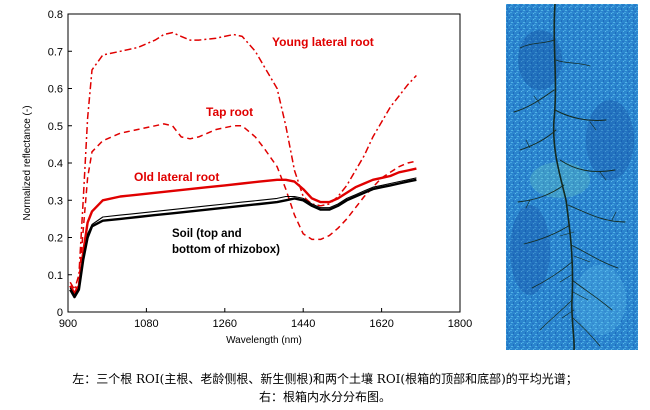 The height and width of the screenshot is (410, 650). Describe the element at coordinates (324, 397) in the screenshot. I see `figure-caption-line2: 右：根箱内水分分布图。` at that location.